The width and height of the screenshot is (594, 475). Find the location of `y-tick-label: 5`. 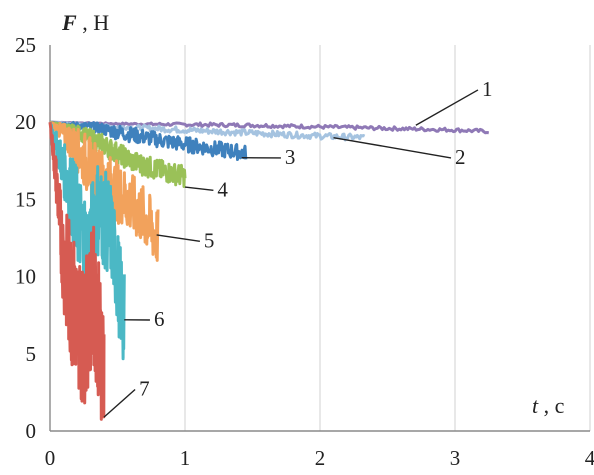

y-tick-label: 5 is located at coordinates (31, 354).